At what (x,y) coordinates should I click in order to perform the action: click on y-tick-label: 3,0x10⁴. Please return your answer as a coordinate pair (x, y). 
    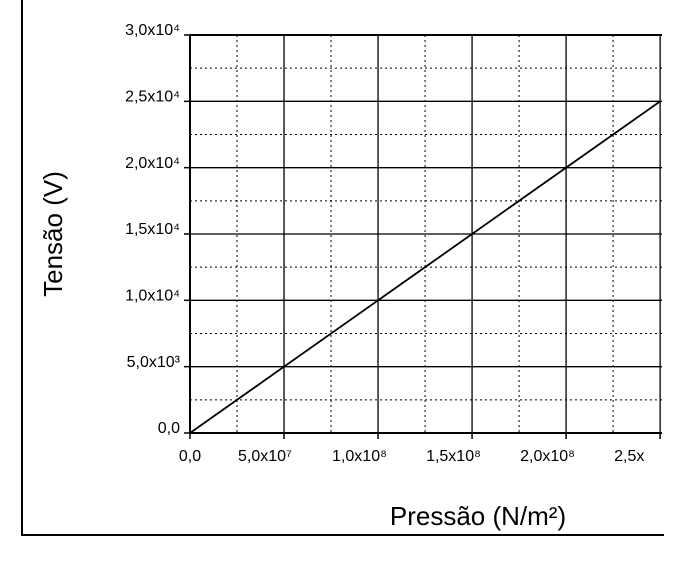
    Looking at the image, I should click on (152, 30).